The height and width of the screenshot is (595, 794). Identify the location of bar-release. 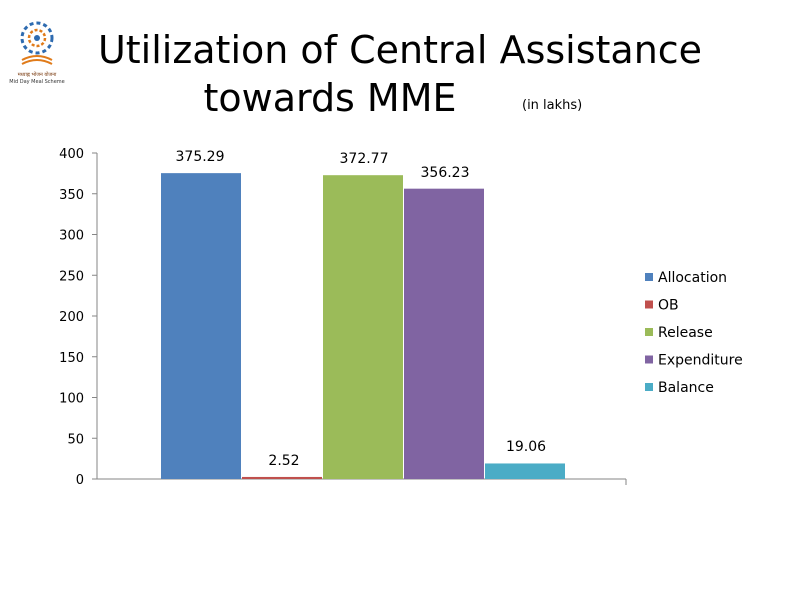
(363, 327).